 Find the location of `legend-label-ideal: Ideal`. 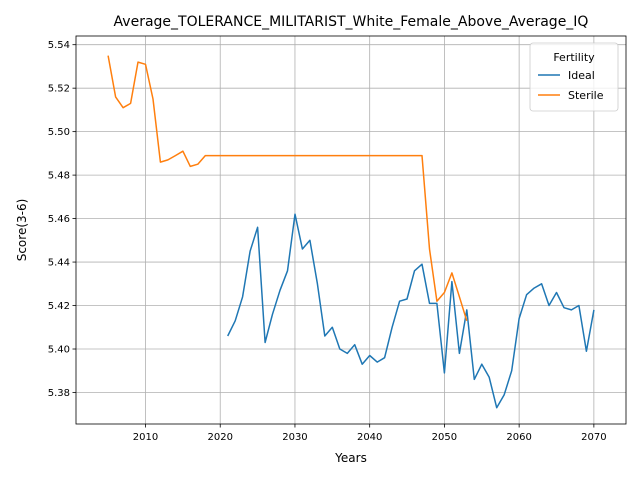

legend-label-ideal: Ideal is located at coordinates (581, 75).